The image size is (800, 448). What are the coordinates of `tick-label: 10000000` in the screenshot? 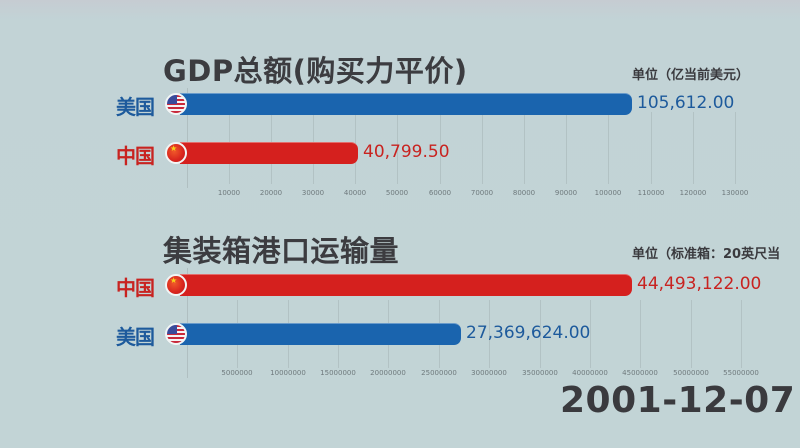 It's located at (288, 373).